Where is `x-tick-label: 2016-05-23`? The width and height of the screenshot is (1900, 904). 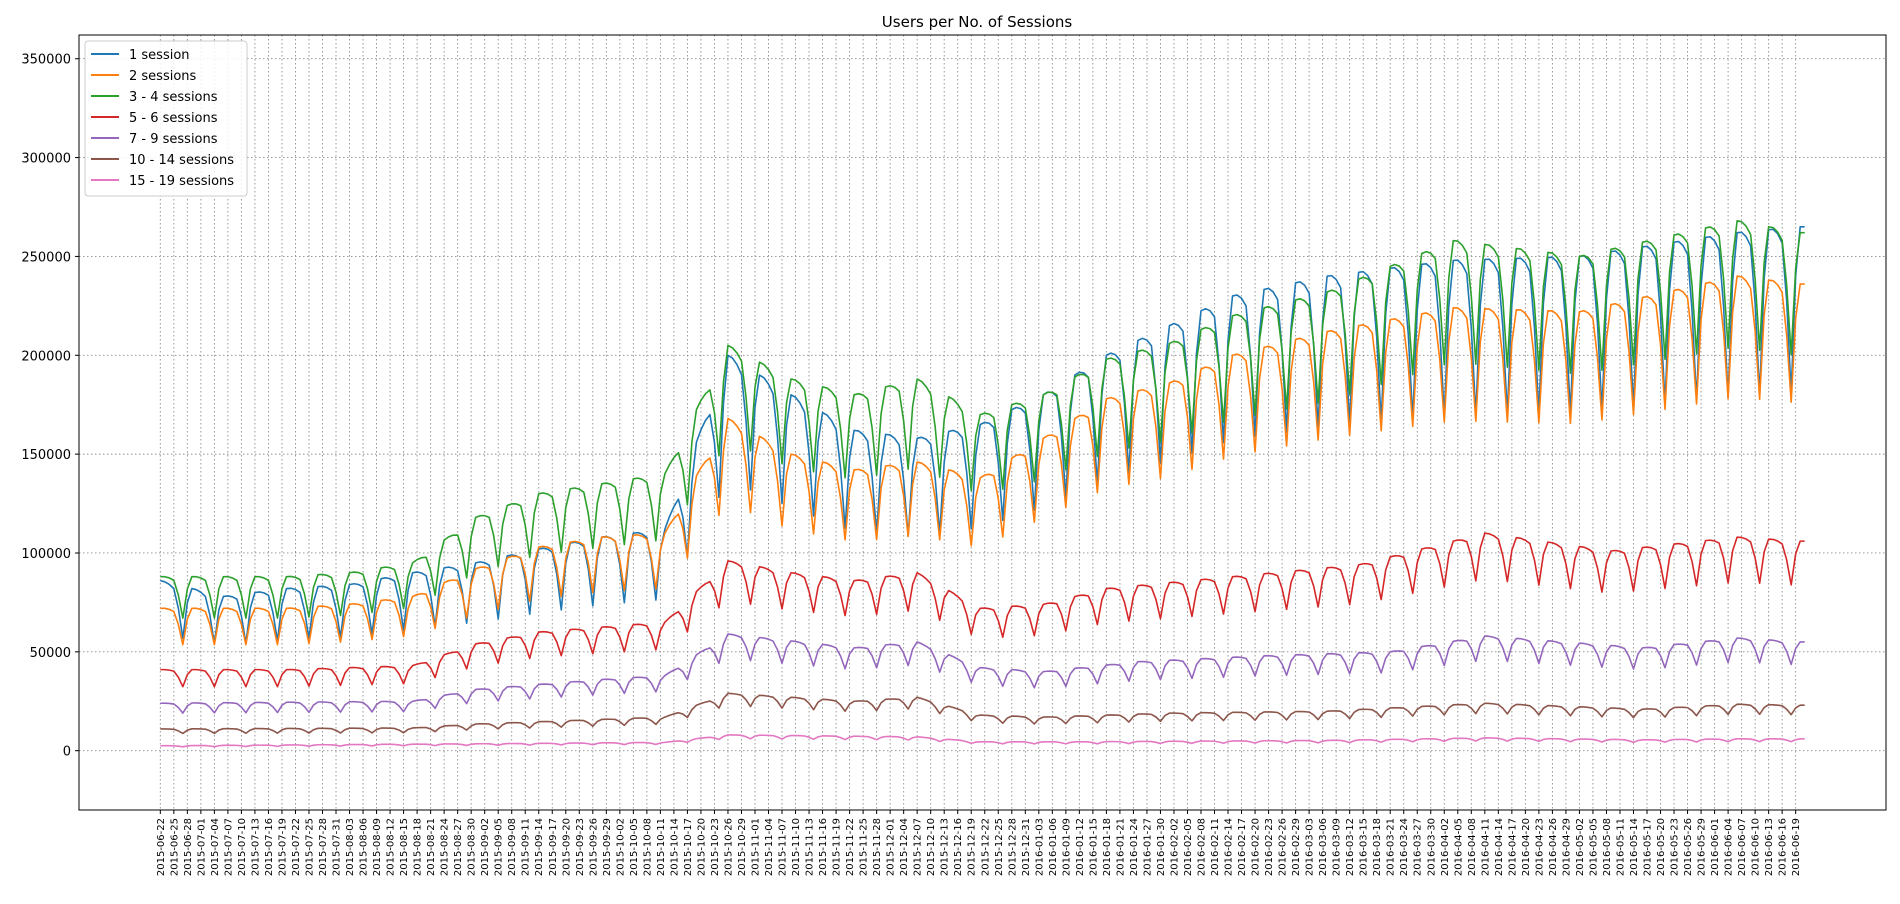
x-tick-label: 2016-05-23 is located at coordinates (1675, 847).